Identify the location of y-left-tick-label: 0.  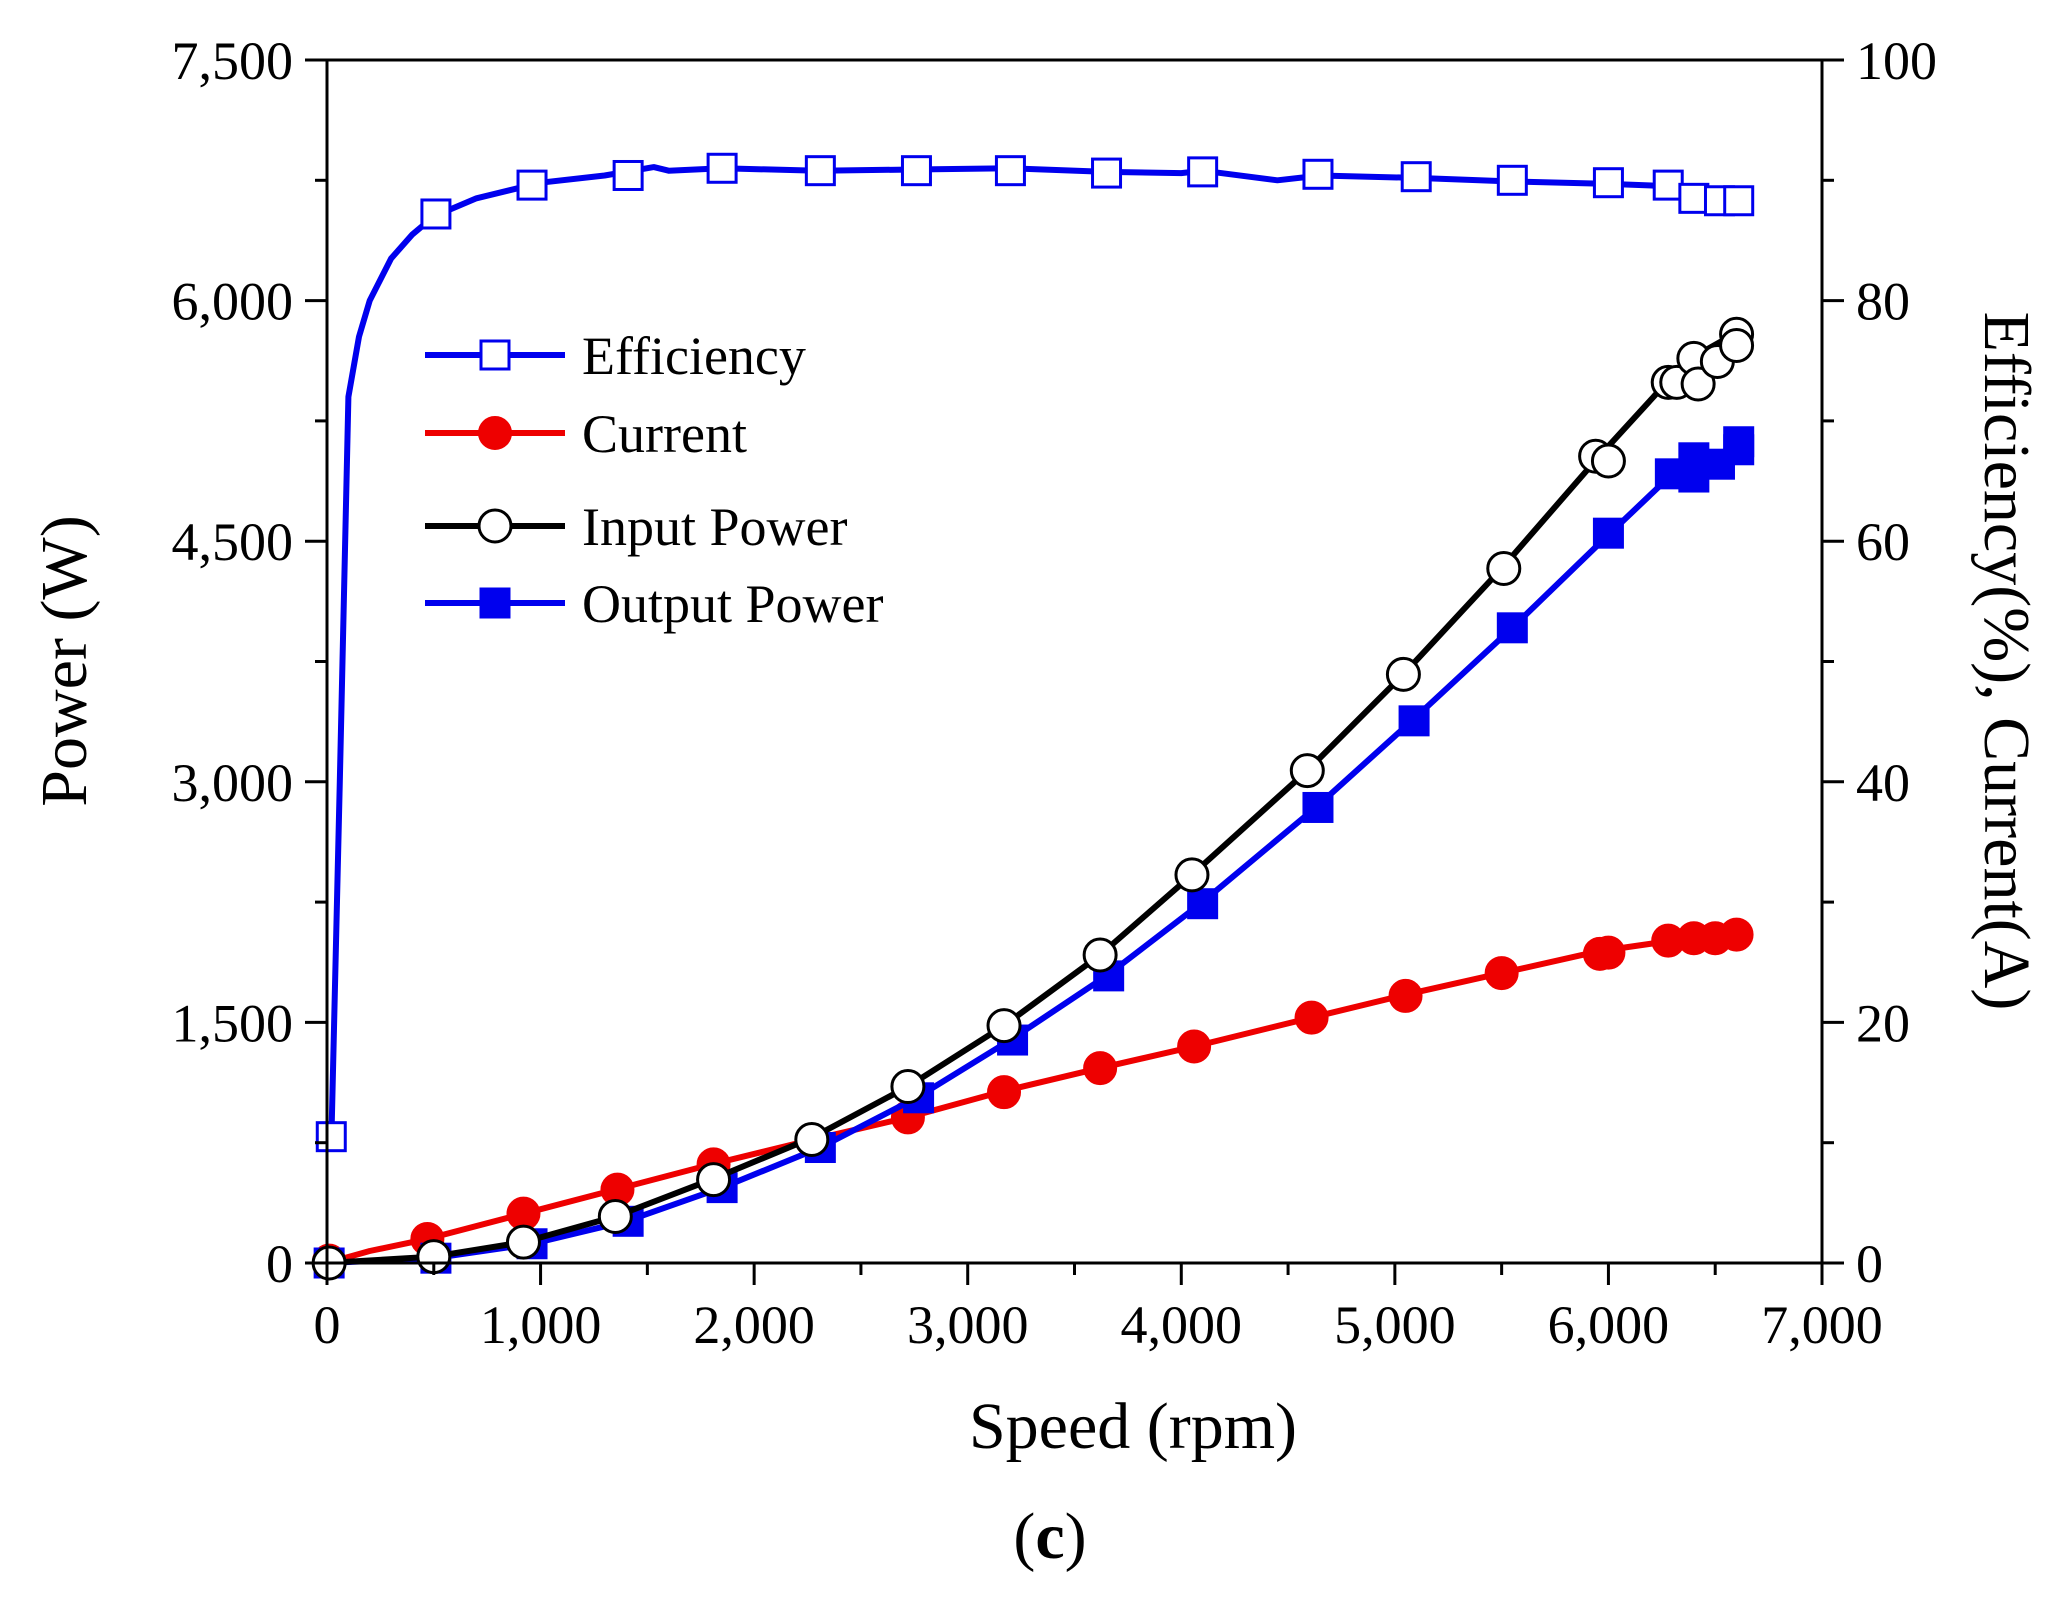
(279, 1264).